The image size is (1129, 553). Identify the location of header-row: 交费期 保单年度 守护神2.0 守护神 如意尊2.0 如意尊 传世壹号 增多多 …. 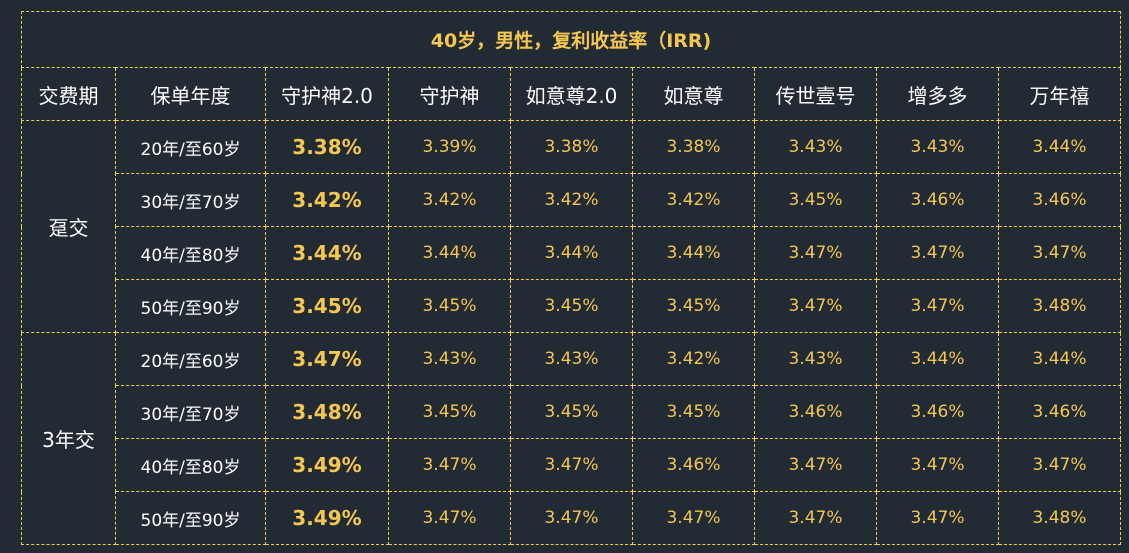
(571, 94).